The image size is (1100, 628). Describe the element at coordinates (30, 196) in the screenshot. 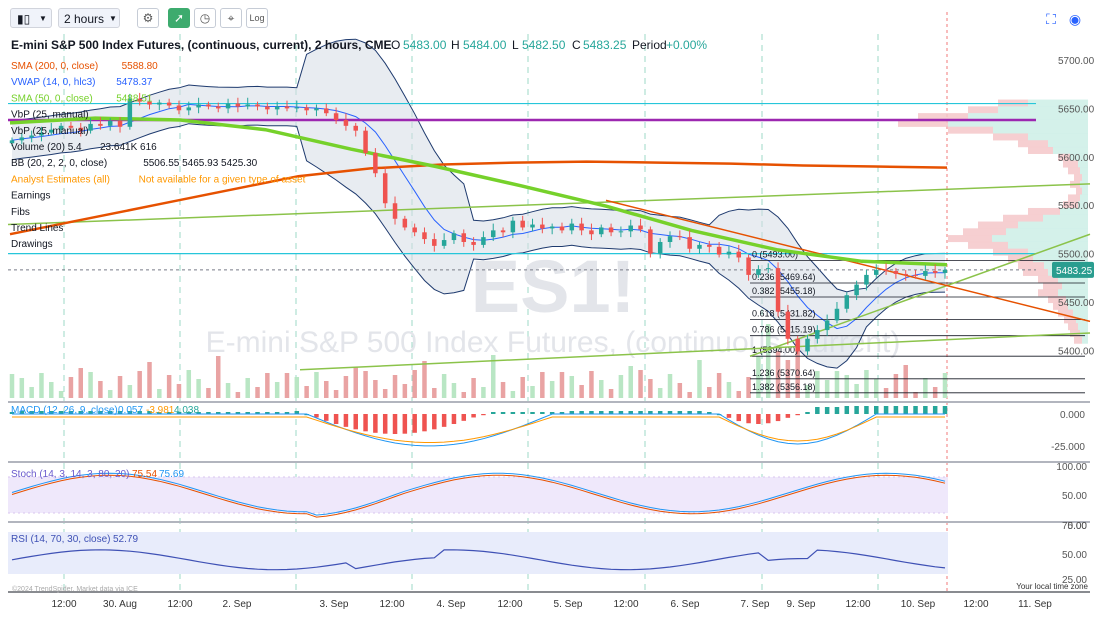

I see `legend-item-label: Earnings` at that location.